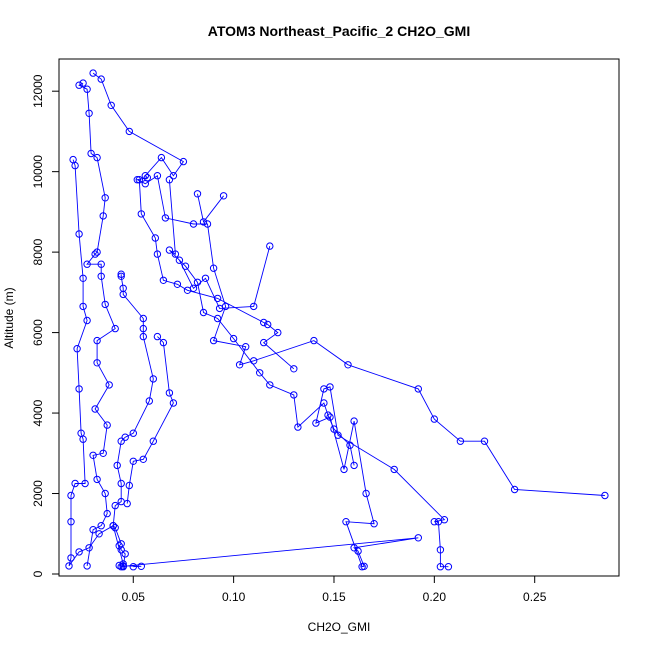 Image resolution: width=650 pixels, height=650 pixels. What do you see at coordinates (339, 31) in the screenshot?
I see `chart-title: ATOM3 Northeast_Pacific_2 CH2O_GMI` at bounding box center [339, 31].